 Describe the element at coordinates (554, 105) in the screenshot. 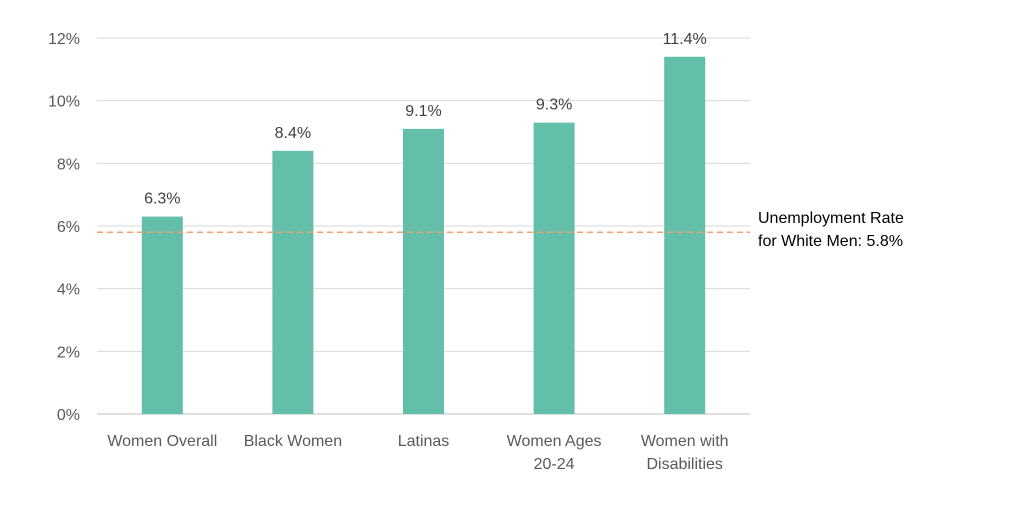

I see `data-label: 9.3%` at that location.